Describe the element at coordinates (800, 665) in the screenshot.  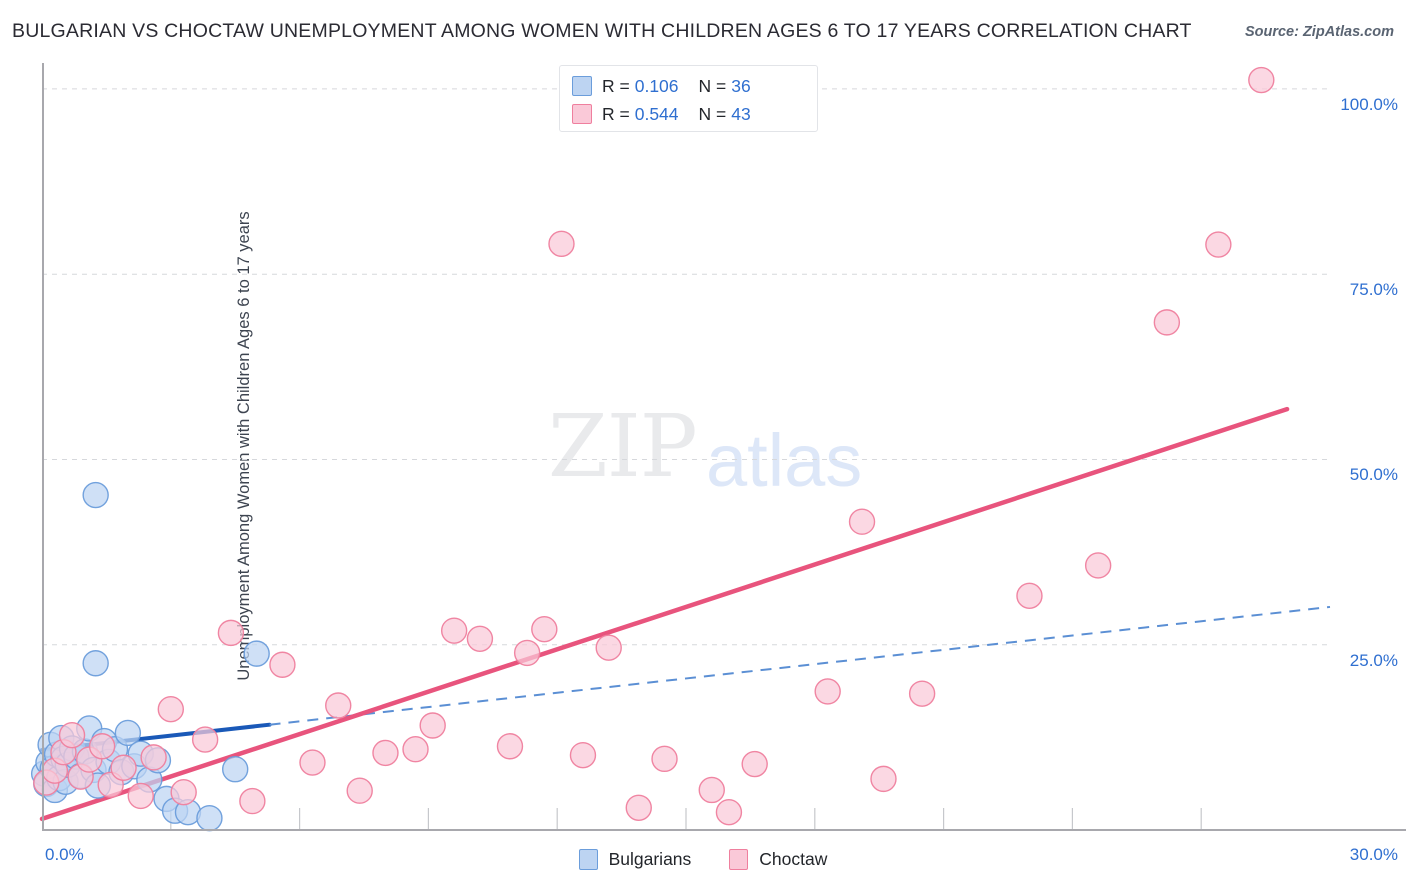
I see `trend-line-bulgarians-dashed` at that location.